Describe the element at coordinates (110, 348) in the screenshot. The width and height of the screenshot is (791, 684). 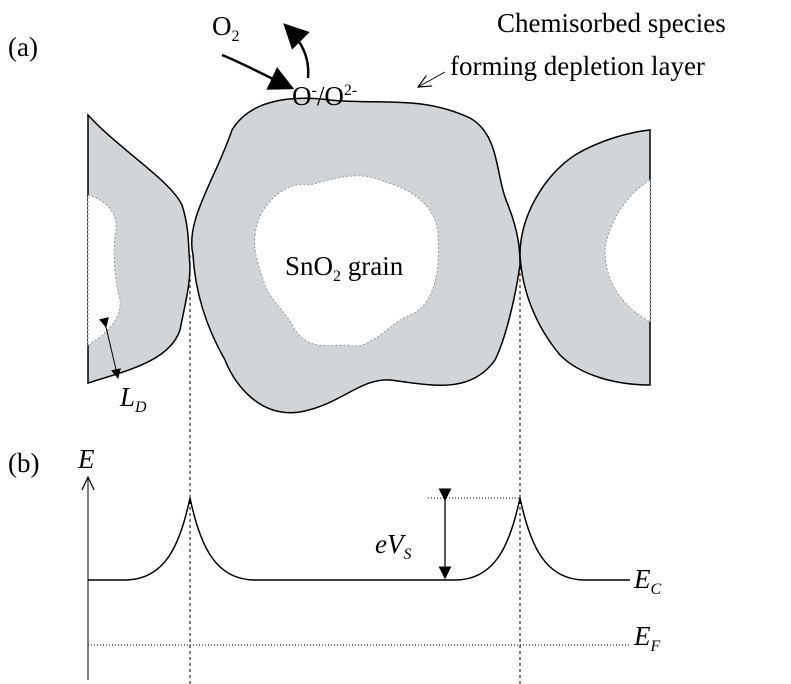
I see `debye-arrow` at that location.